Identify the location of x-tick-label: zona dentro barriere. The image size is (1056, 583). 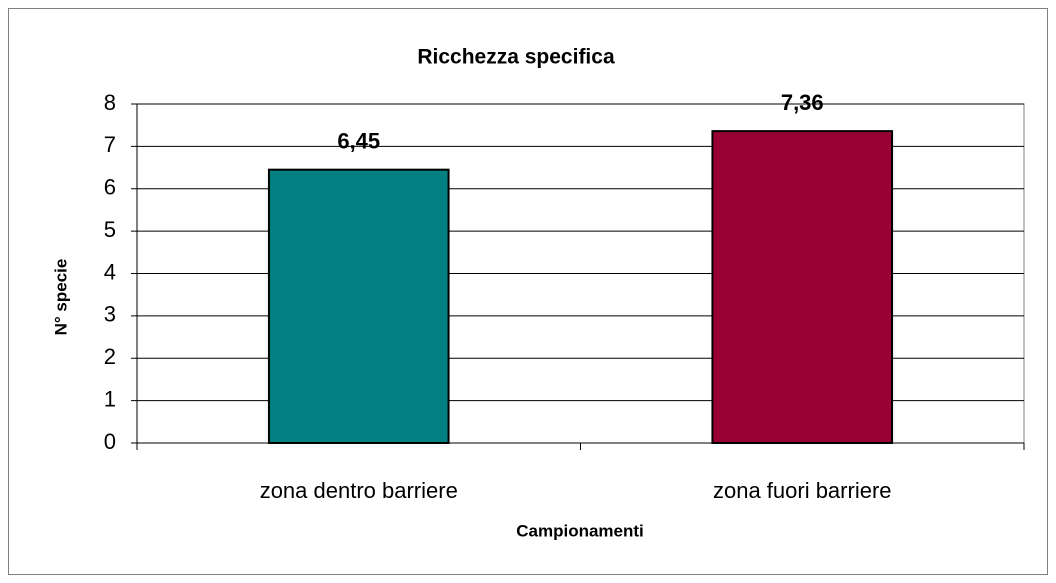
(359, 490).